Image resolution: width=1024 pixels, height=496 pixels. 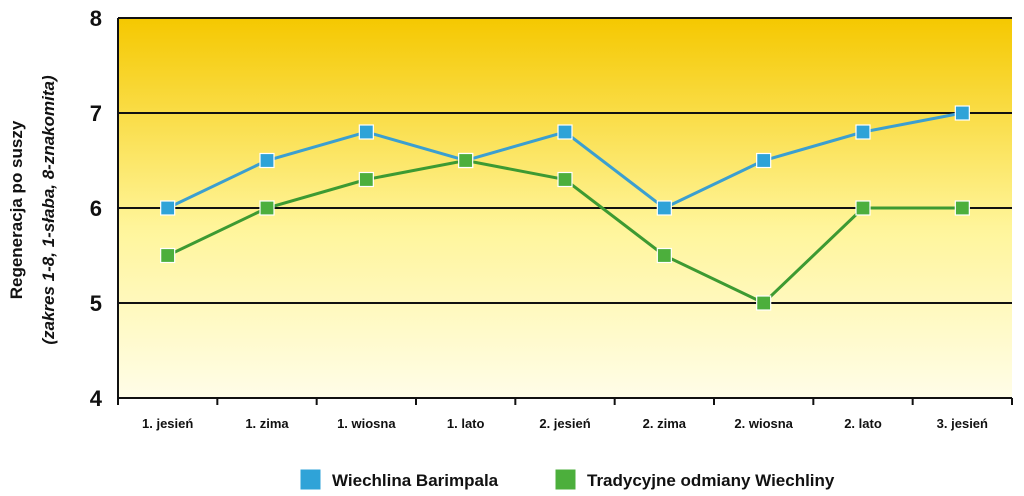 I want to click on y-tick-label-7: 7, so click(x=96, y=113).